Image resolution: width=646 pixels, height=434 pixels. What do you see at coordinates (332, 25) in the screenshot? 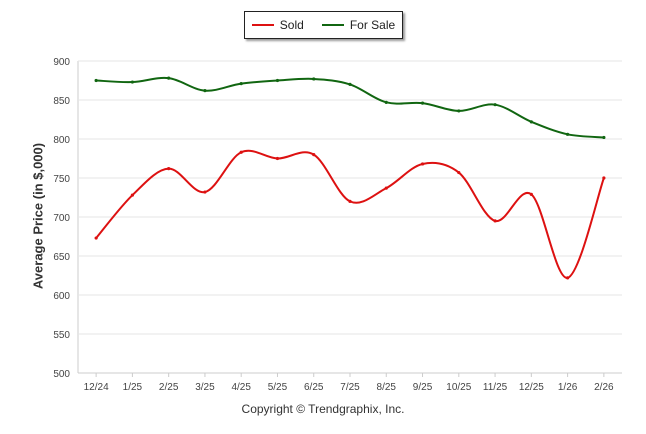
I see `legend-swatch-for-sale` at bounding box center [332, 25].